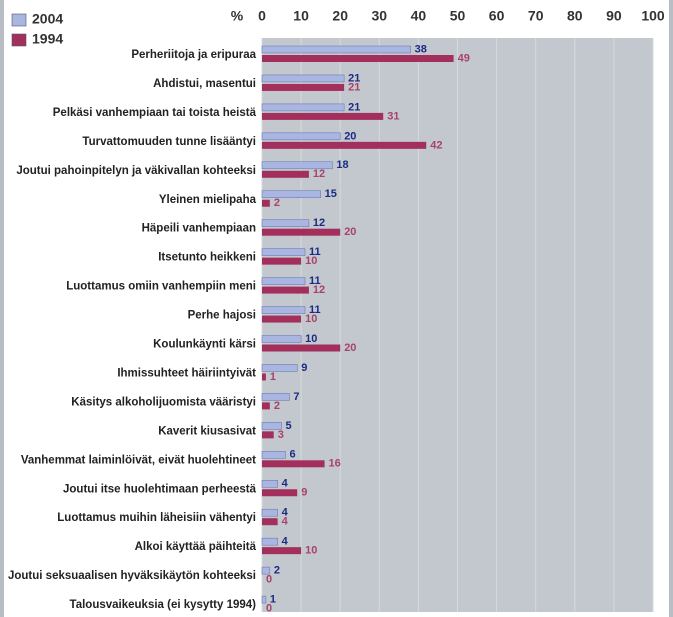  I want to click on frame-right, so click(671, 308).